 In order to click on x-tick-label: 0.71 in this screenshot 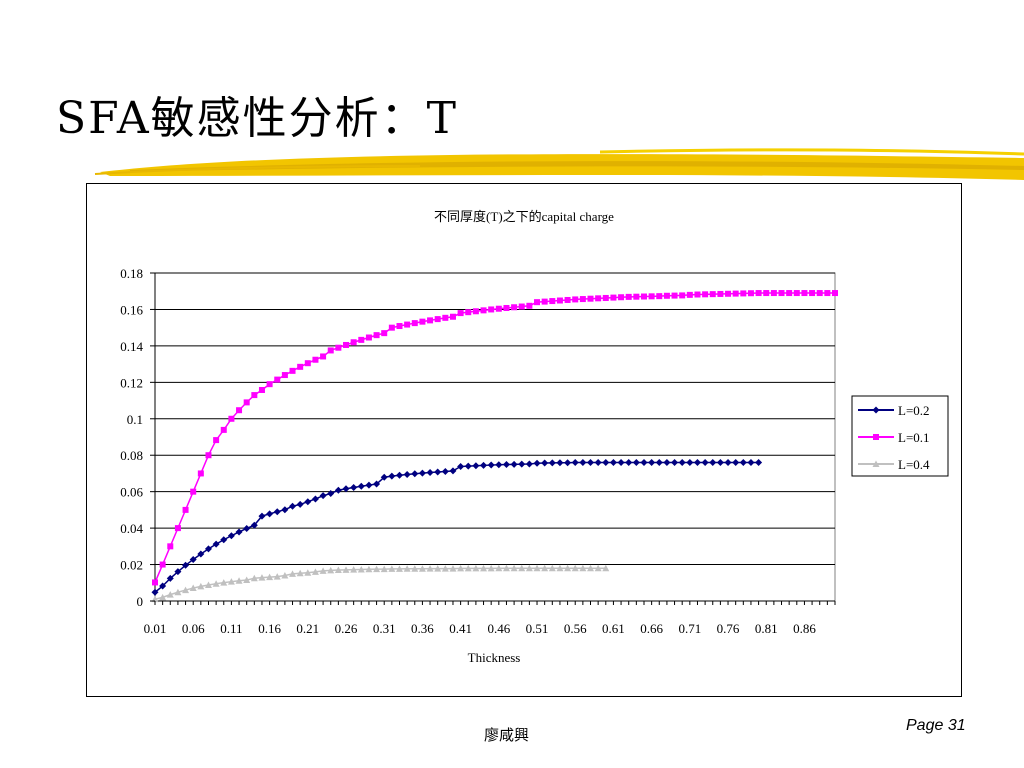, I will do `click(689, 628)`.